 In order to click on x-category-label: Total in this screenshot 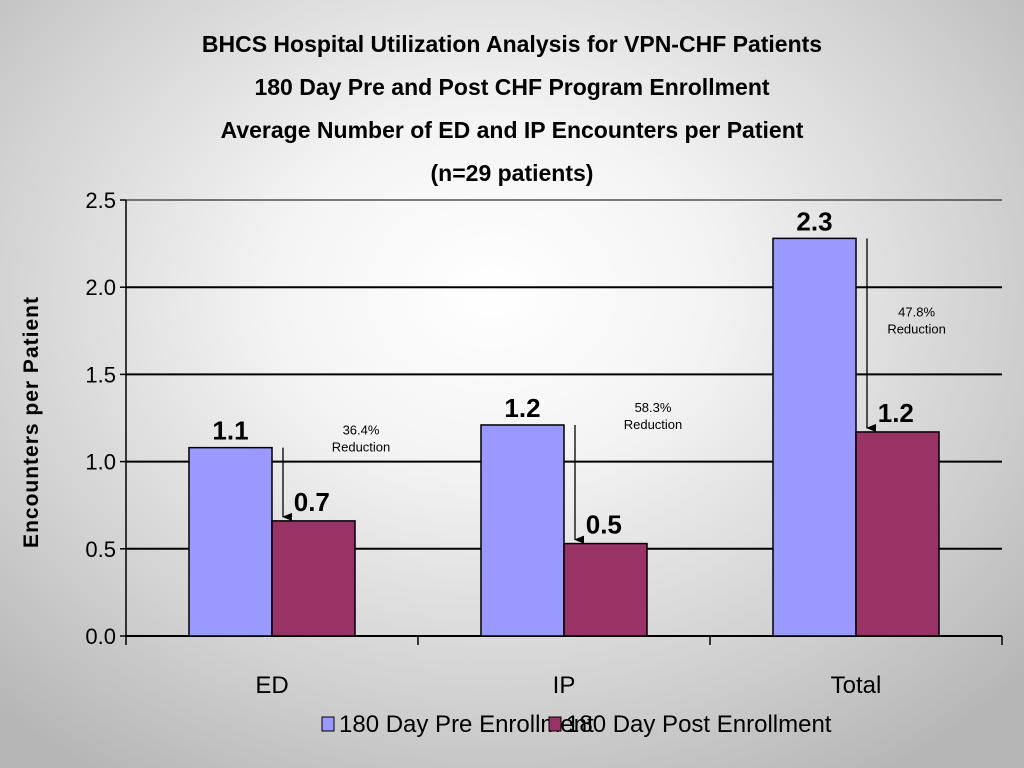, I will do `click(856, 685)`.